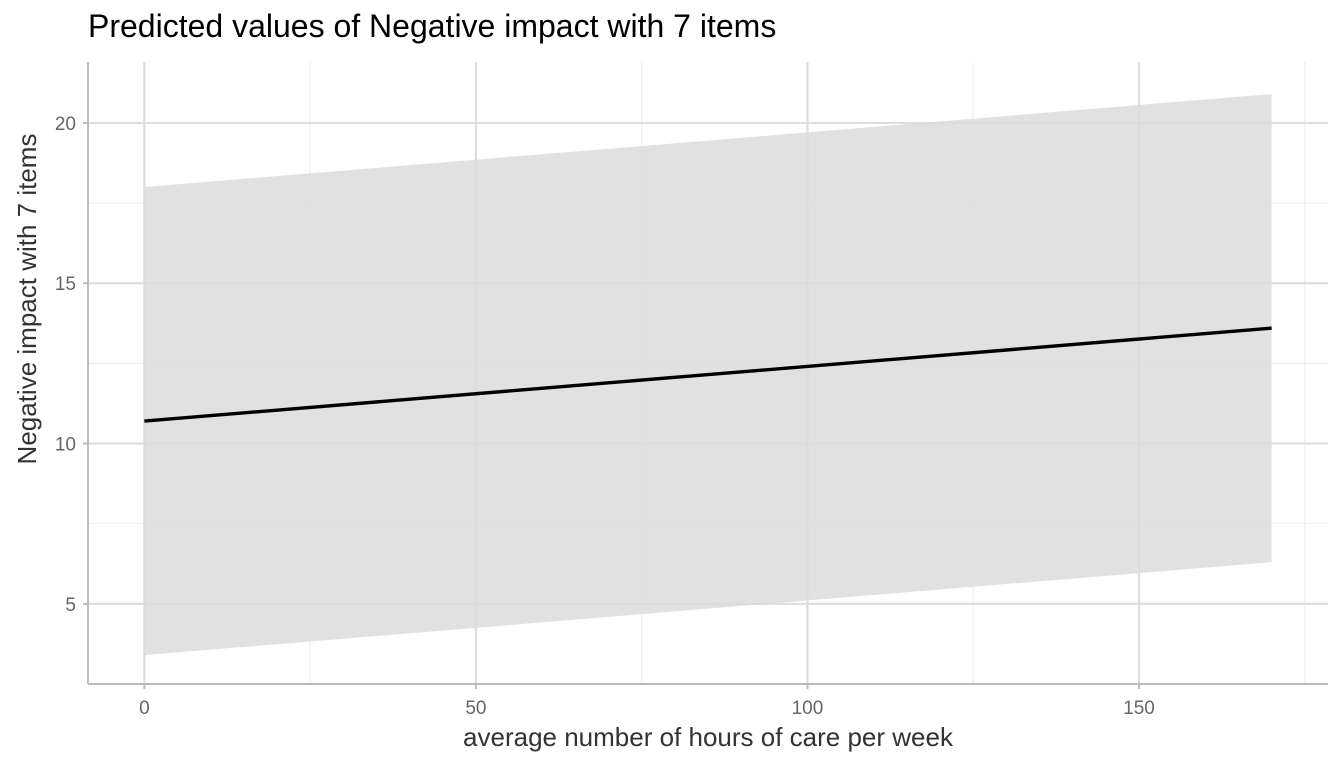 This screenshot has height=768, width=1344. I want to click on x-axis-label: average number of hours of care per week, so click(708, 737).